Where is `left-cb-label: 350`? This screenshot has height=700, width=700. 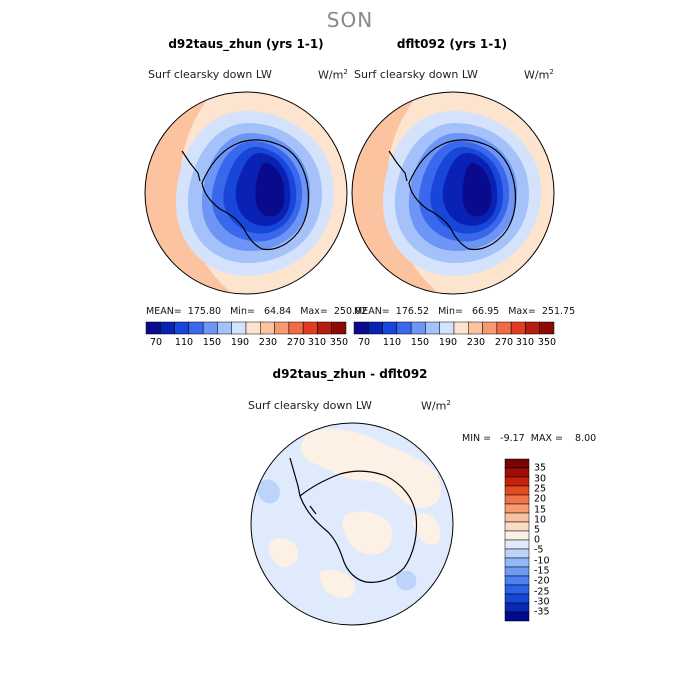
left-cb-label: 350 is located at coordinates (339, 342).